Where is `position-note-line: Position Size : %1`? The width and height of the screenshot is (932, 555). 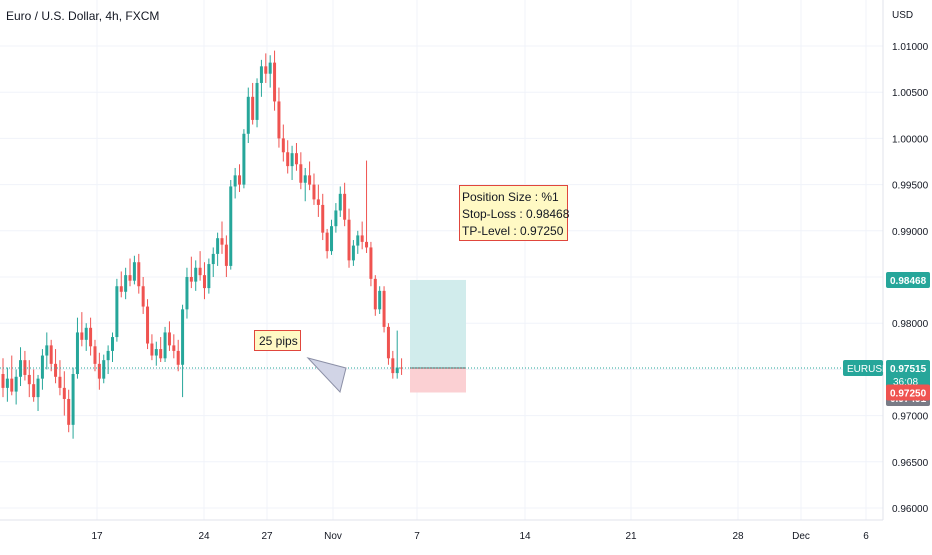 position-note-line: Position Size : %1 is located at coordinates (510, 197).